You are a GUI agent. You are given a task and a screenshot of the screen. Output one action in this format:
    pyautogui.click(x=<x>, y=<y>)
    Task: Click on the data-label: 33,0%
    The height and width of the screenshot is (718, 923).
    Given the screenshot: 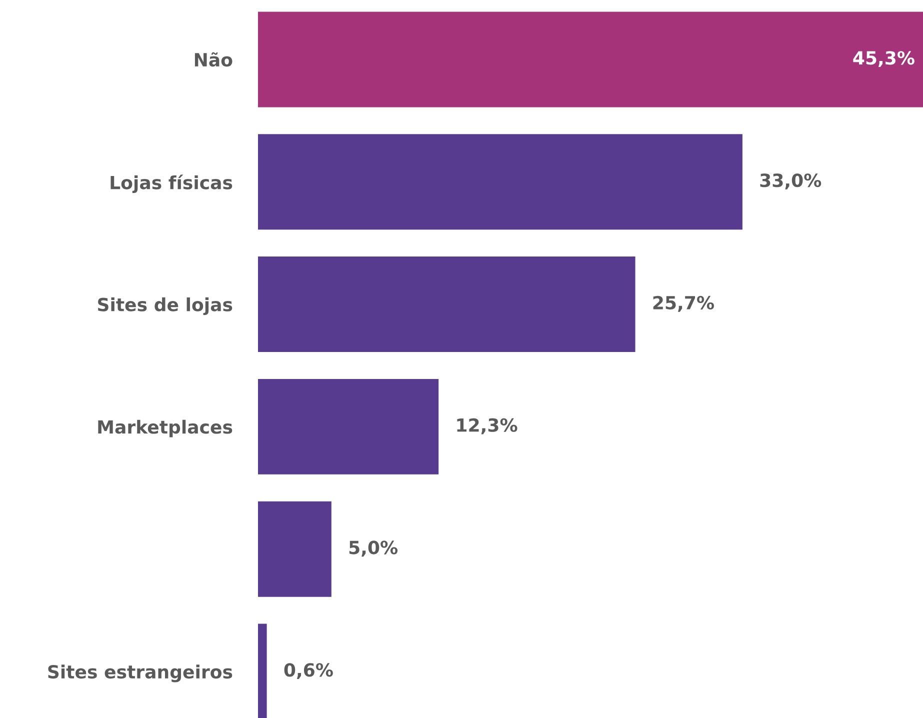 What is the action you would take?
    pyautogui.click(x=791, y=181)
    